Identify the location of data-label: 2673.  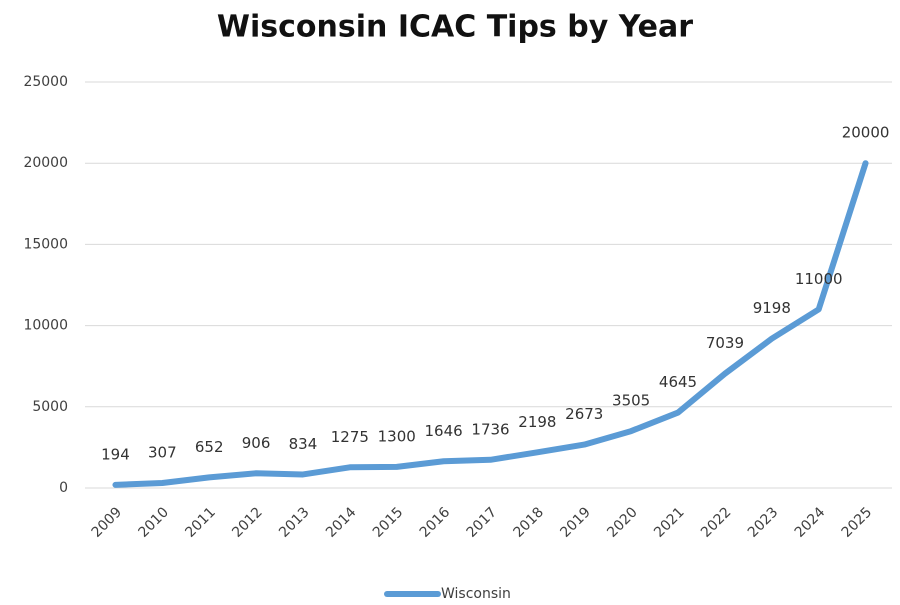
(584, 414).